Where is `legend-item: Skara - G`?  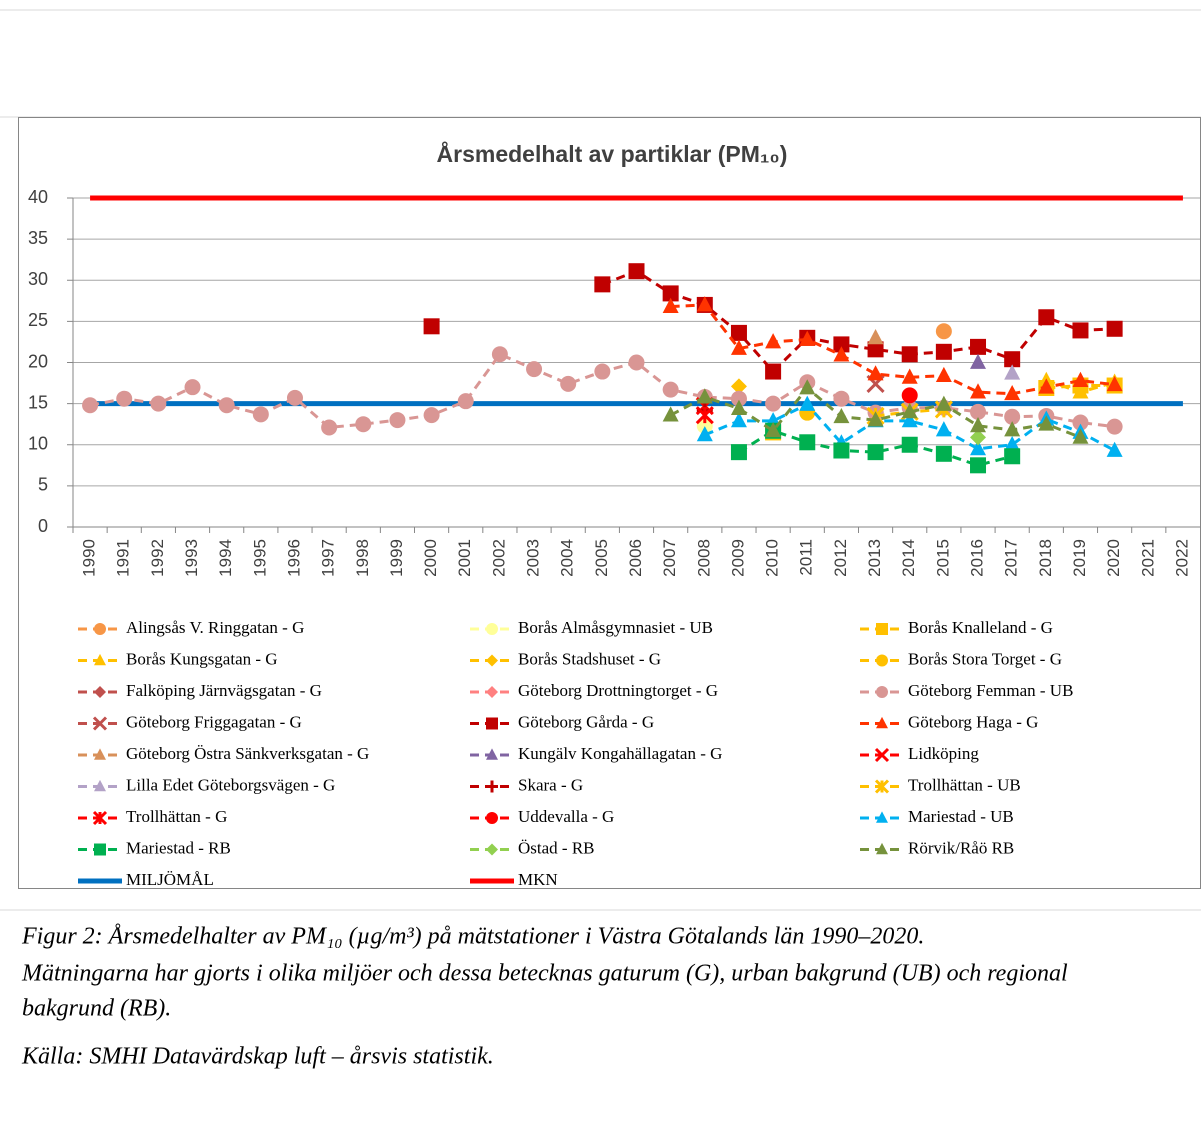 legend-item: Skara - G is located at coordinates (526, 784).